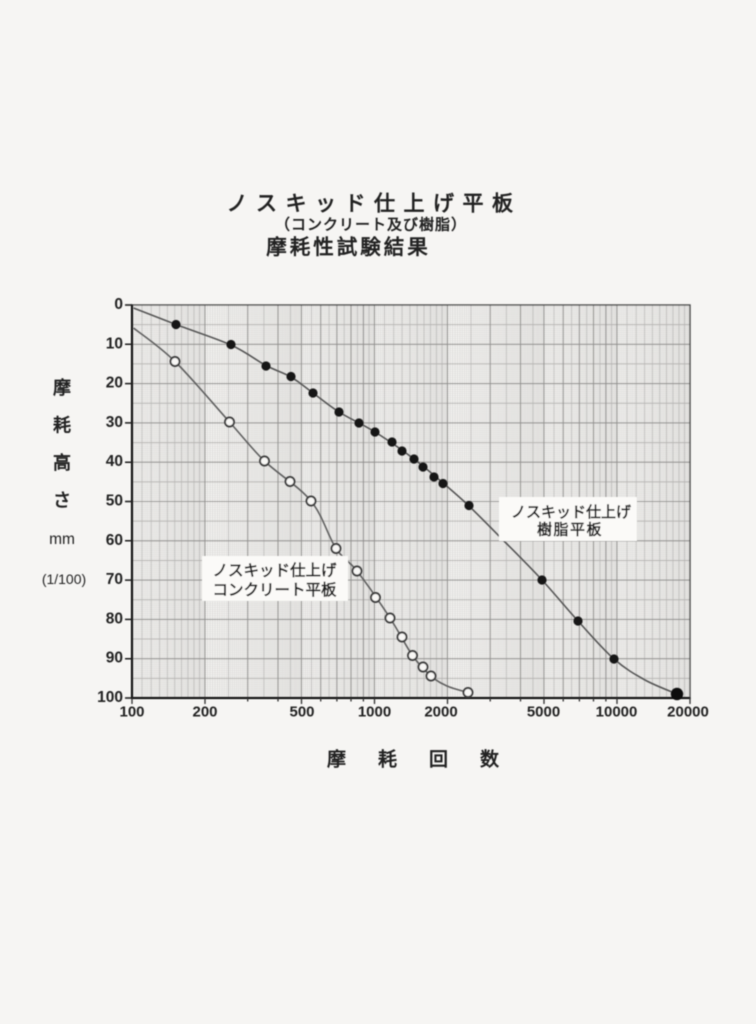 Image resolution: width=756 pixels, height=1024 pixels. What do you see at coordinates (114, 618) in the screenshot?
I see `svg-text: 80` at bounding box center [114, 618].